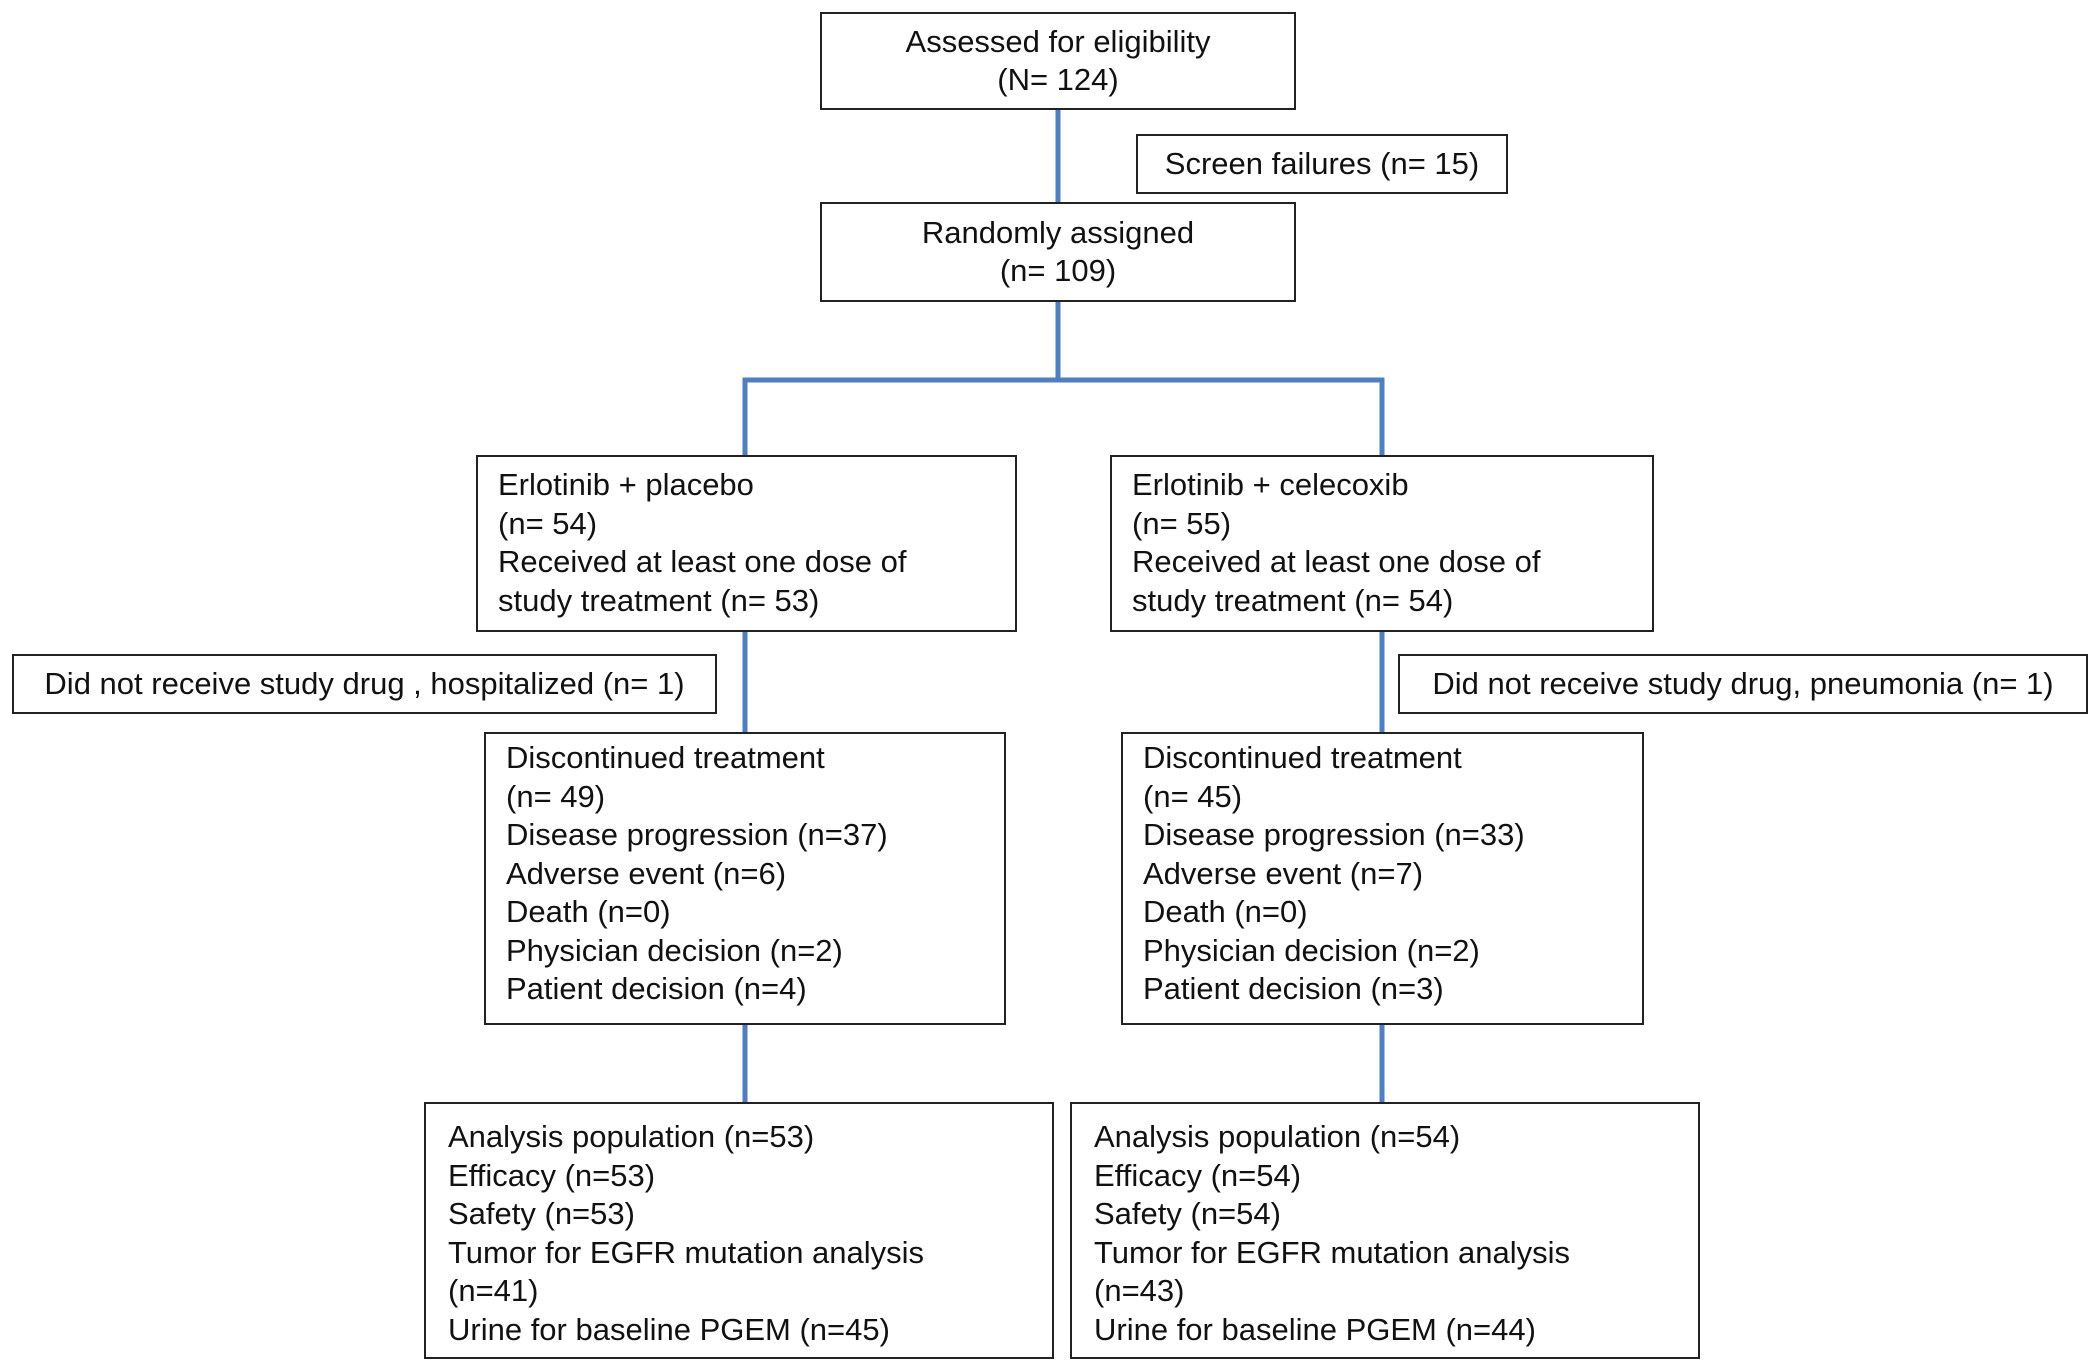  I want to click on arm-placebo-discontinued-line: Disease progression (n=37), so click(697, 834).